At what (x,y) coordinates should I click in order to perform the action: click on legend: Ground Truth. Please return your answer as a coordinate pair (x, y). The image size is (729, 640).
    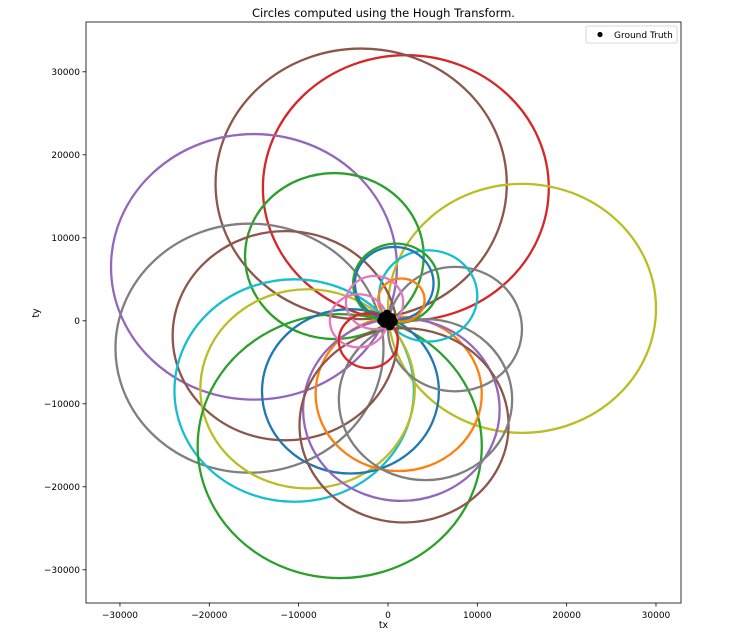
    Looking at the image, I should click on (631, 34).